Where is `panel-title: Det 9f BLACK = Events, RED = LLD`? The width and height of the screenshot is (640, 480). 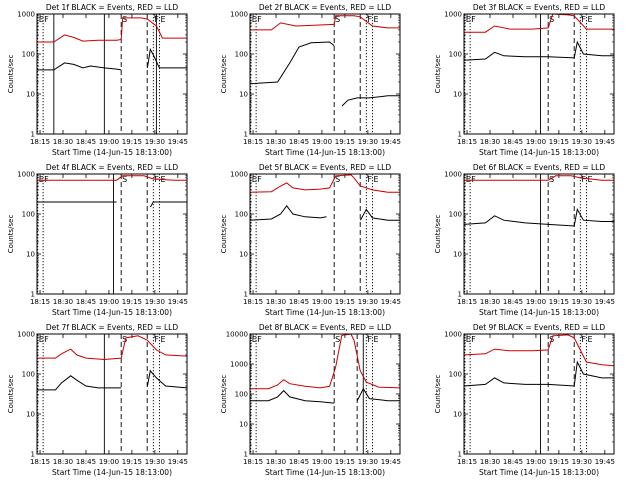 panel-title: Det 9f BLACK = Events, RED = LLD is located at coordinates (539, 327).